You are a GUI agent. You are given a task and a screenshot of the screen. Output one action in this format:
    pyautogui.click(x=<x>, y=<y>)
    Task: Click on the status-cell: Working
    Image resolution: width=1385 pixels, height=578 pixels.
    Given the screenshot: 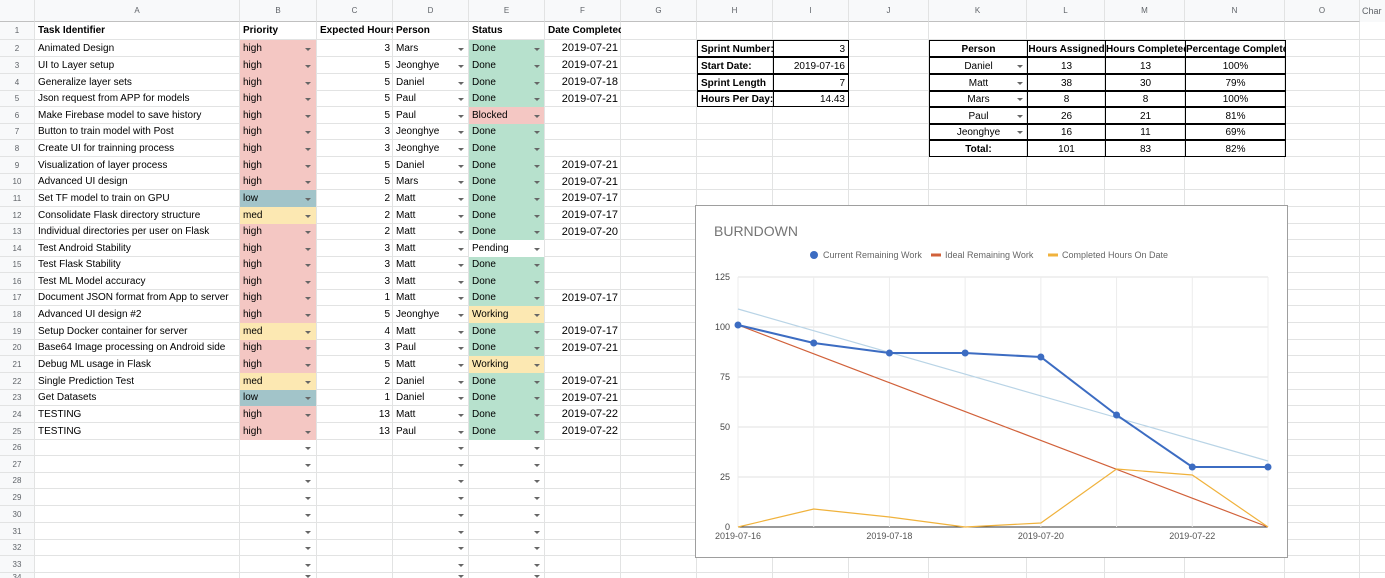 What is the action you would take?
    pyautogui.click(x=506, y=364)
    